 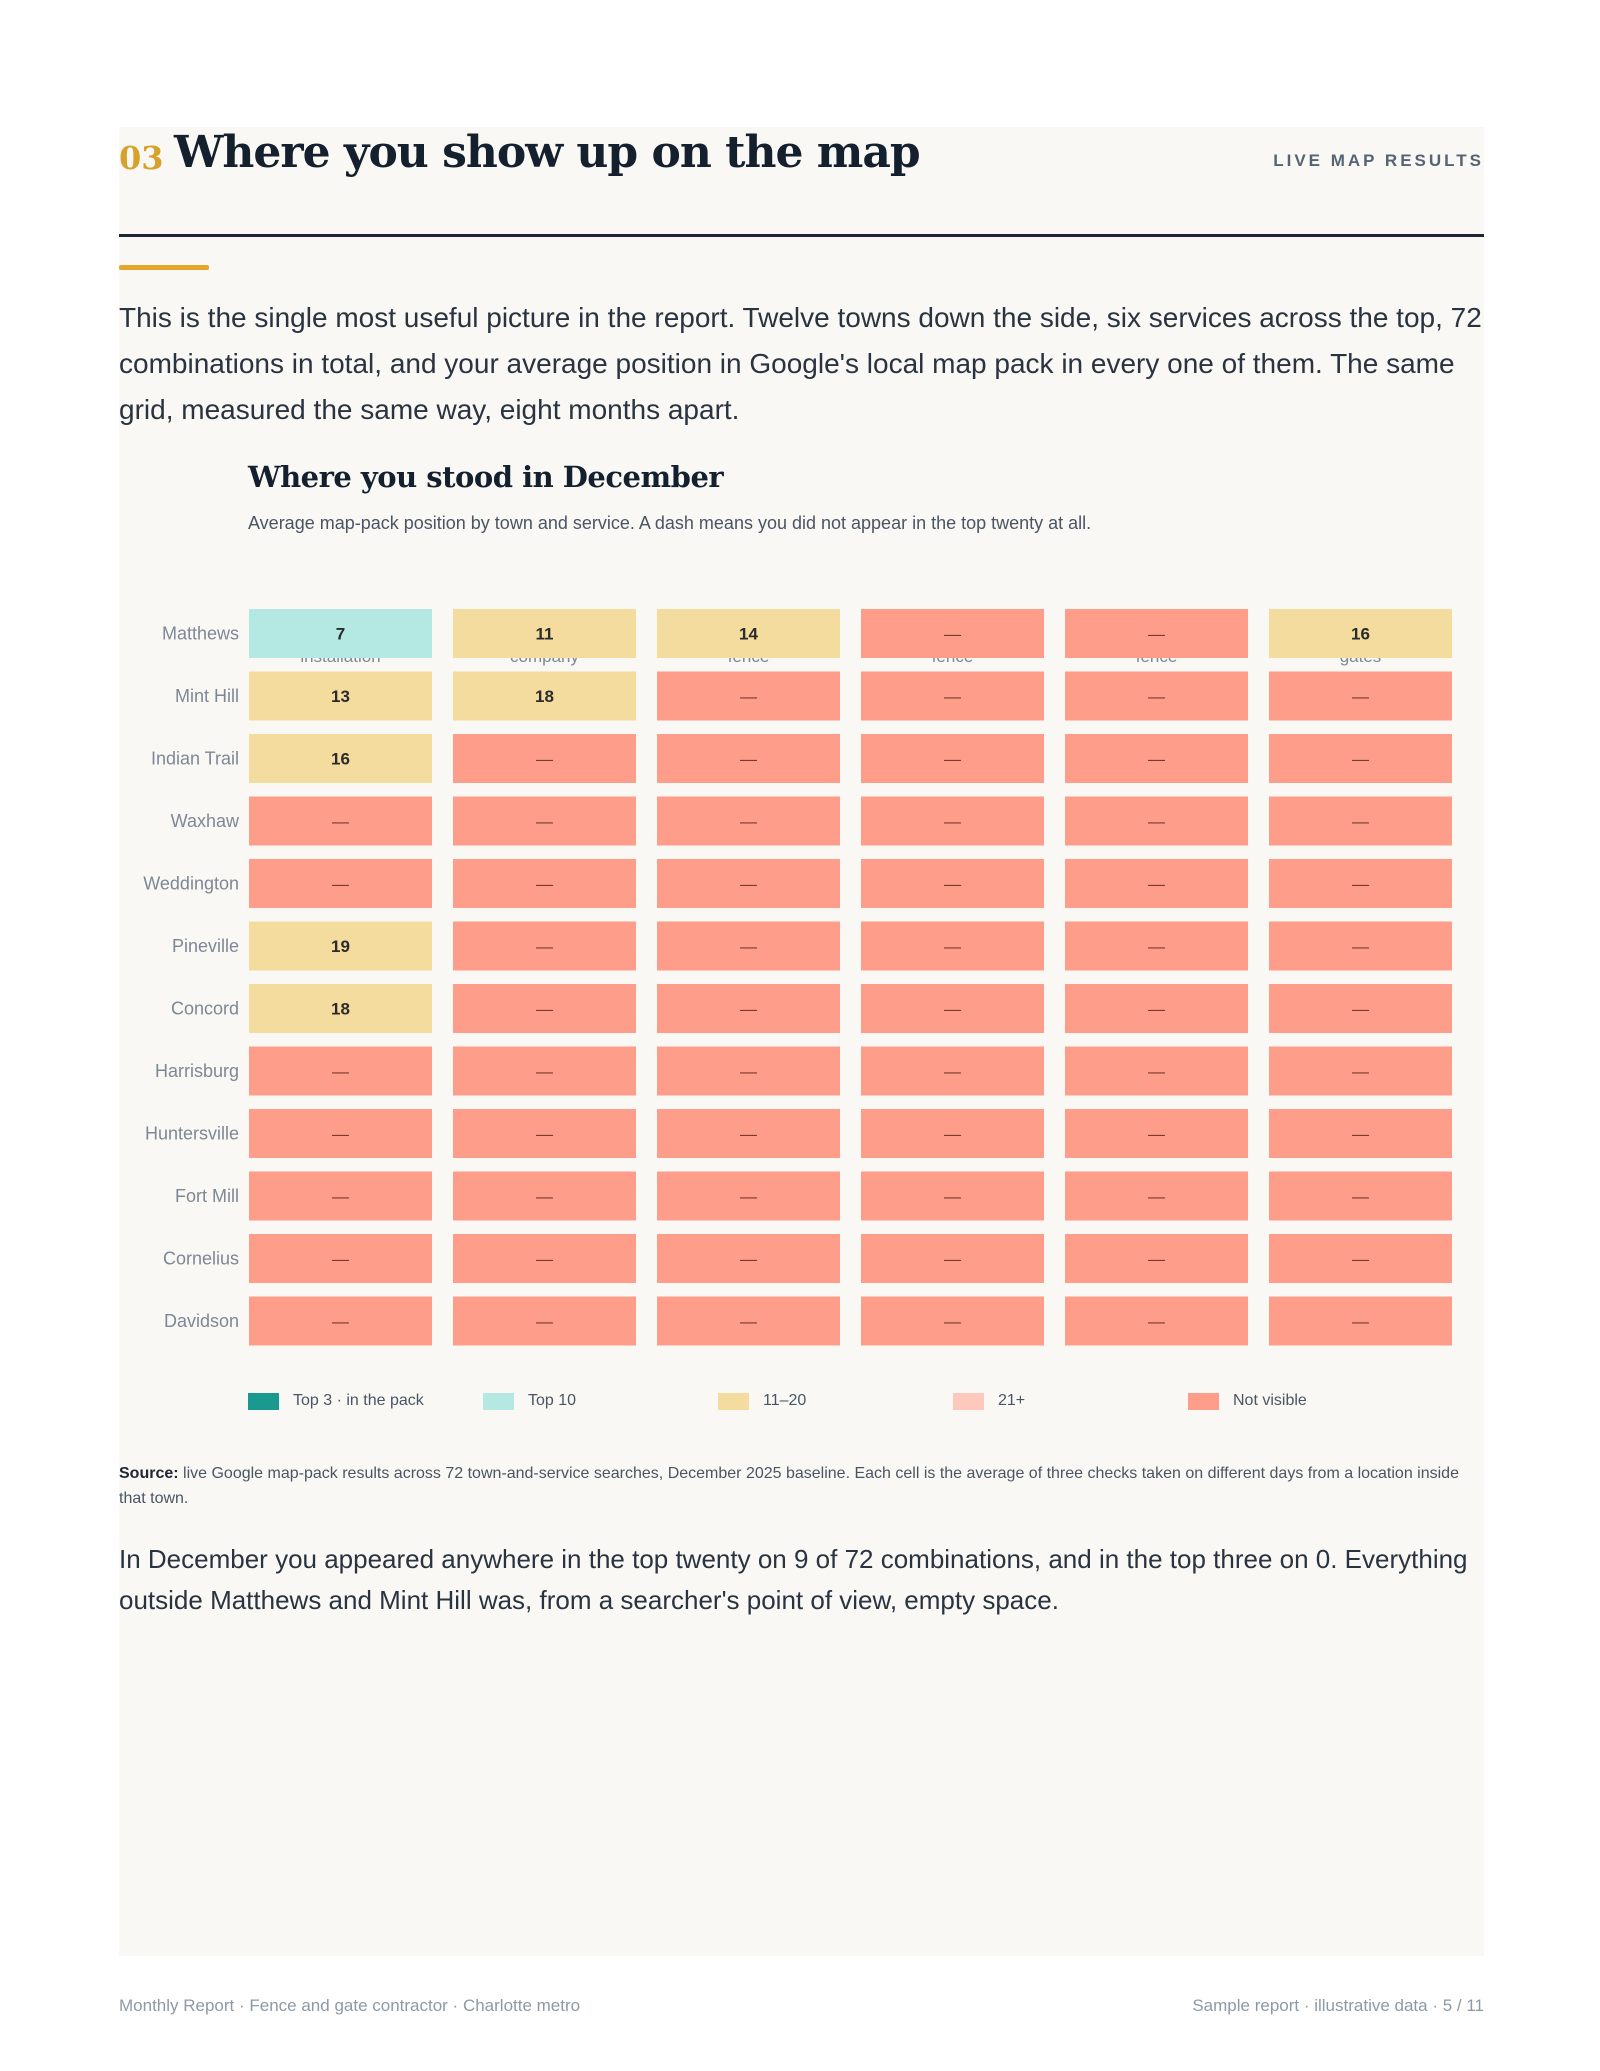 What do you see at coordinates (762, 1401) in the screenshot?
I see `legend-item: 11–20` at bounding box center [762, 1401].